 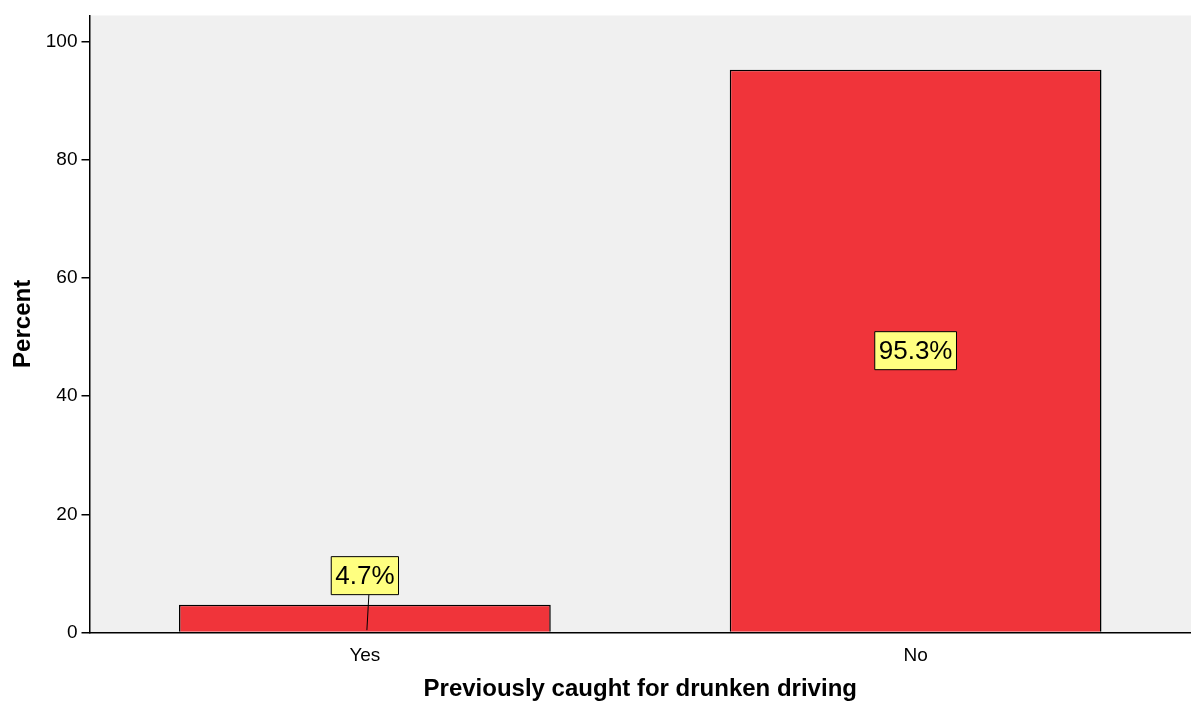 I want to click on x-tick-label: Yes, so click(x=365, y=655).